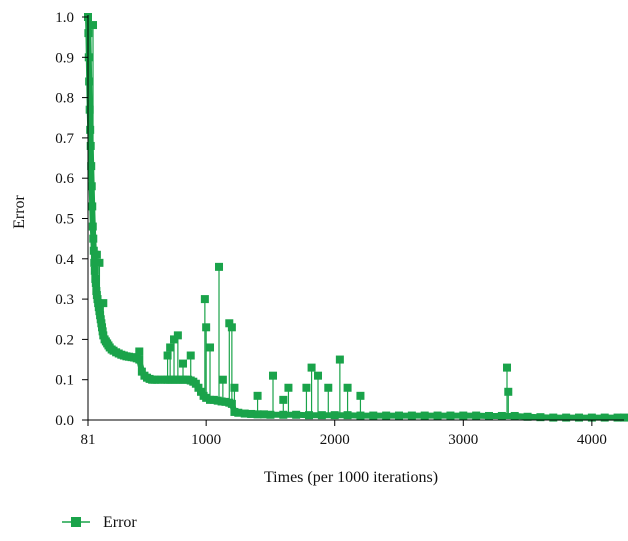 The height and width of the screenshot is (541, 628). I want to click on y-tick-label: 0.8, so click(64, 99).